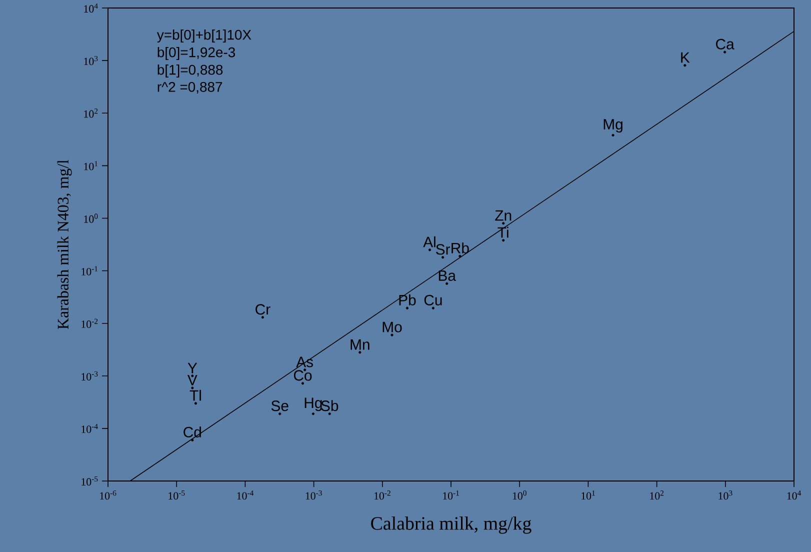 The width and height of the screenshot is (811, 552). I want to click on y-axis-title: Karabash milk N403, mg/l, so click(64, 245).